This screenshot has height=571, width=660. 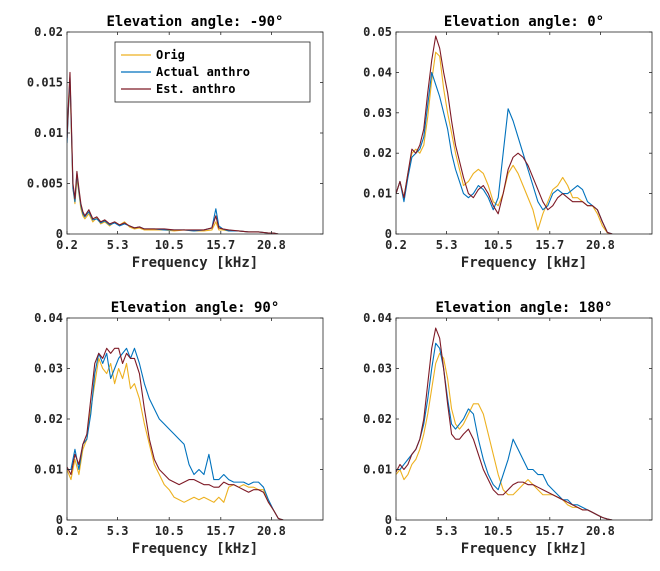 I want to click on legend-label-orig: Orig, so click(x=170, y=55).